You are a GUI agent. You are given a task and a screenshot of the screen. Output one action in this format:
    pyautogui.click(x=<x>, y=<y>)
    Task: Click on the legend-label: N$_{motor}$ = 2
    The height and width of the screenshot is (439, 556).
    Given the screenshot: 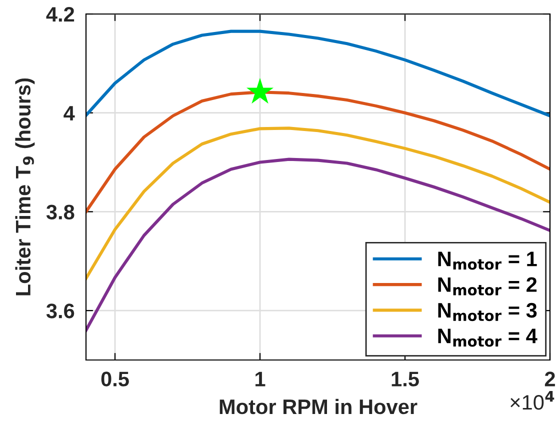 What is the action you would take?
    pyautogui.click(x=487, y=286)
    